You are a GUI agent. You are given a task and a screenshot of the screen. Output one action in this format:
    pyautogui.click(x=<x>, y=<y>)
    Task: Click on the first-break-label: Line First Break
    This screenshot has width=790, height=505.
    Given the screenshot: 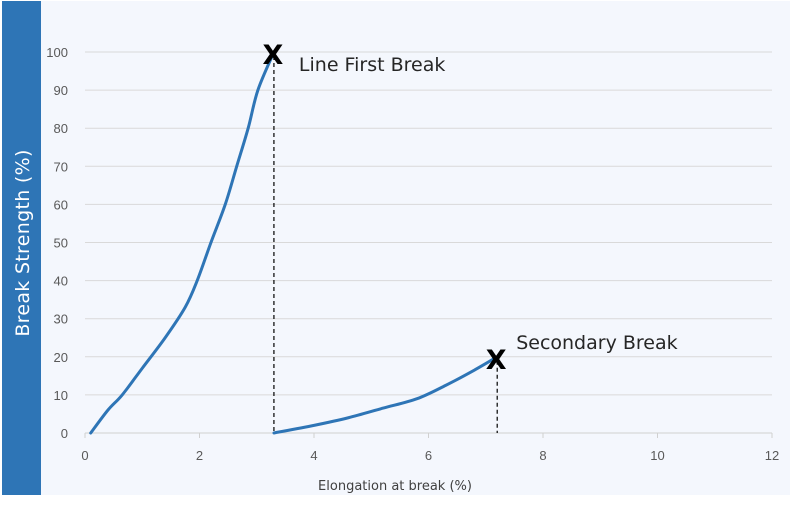 What is the action you would take?
    pyautogui.click(x=372, y=65)
    